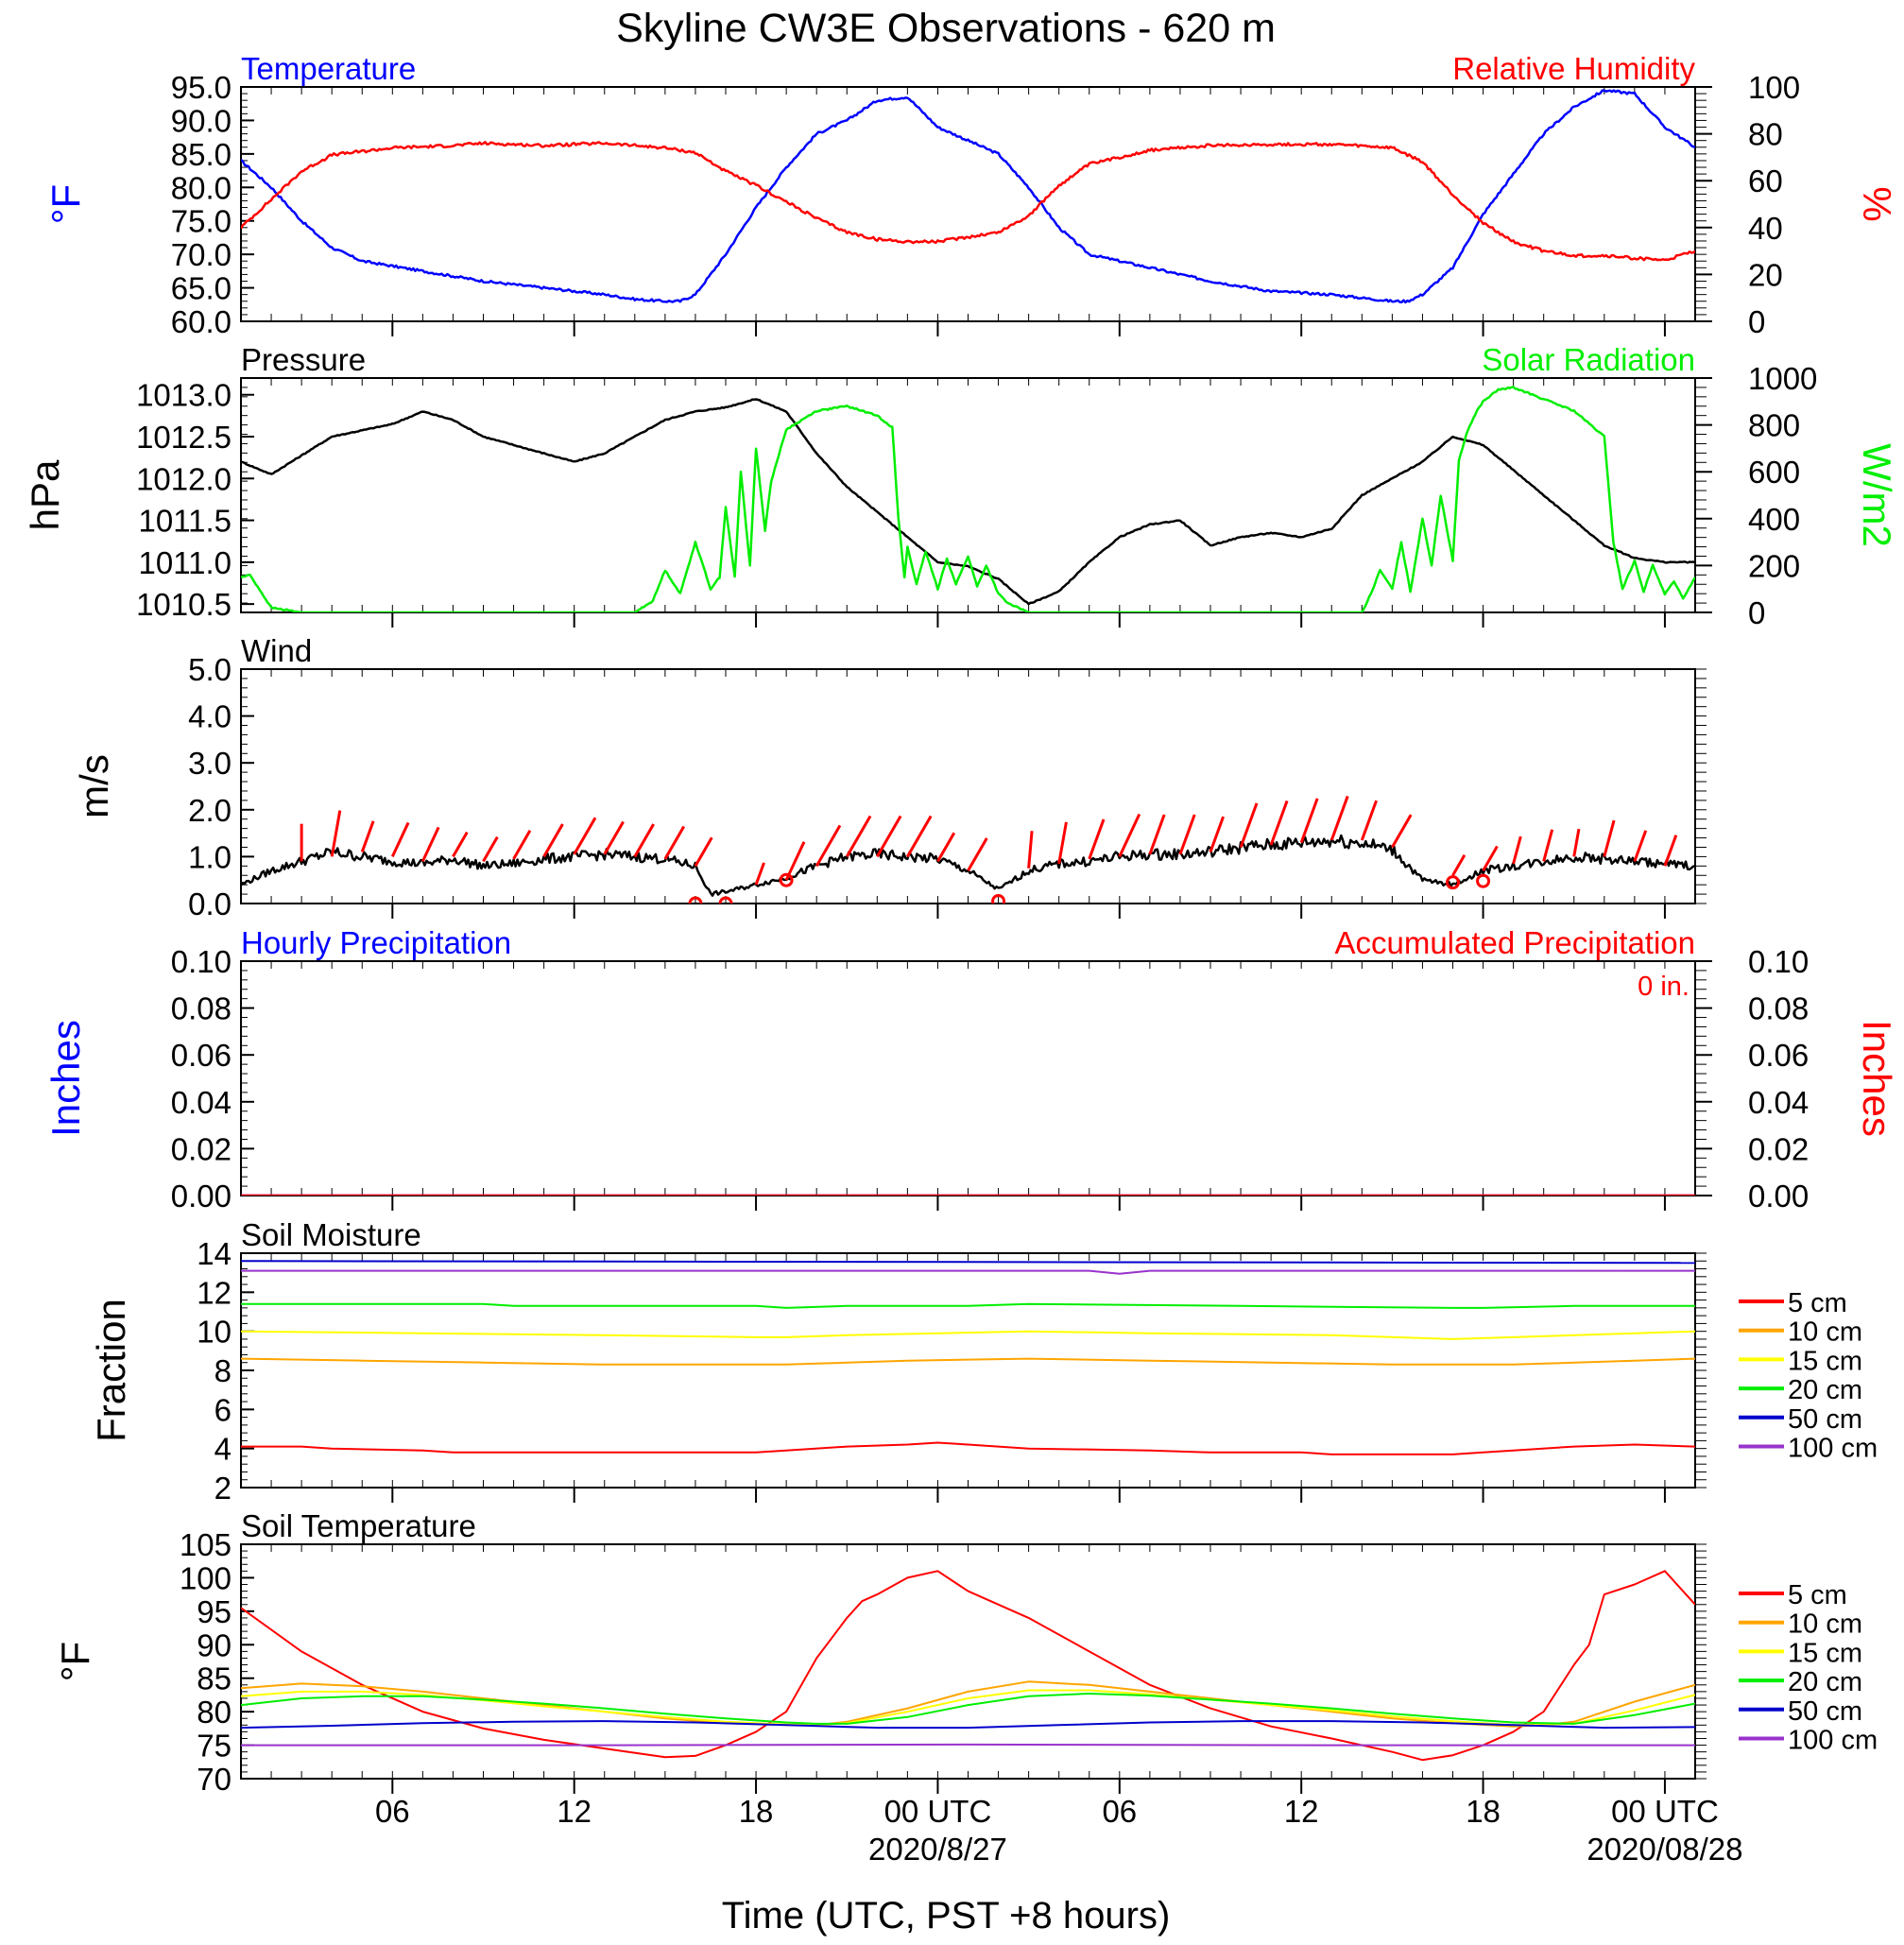 This screenshot has width=1904, height=1945. I want to click on y-axis-label: m/s, so click(94, 786).